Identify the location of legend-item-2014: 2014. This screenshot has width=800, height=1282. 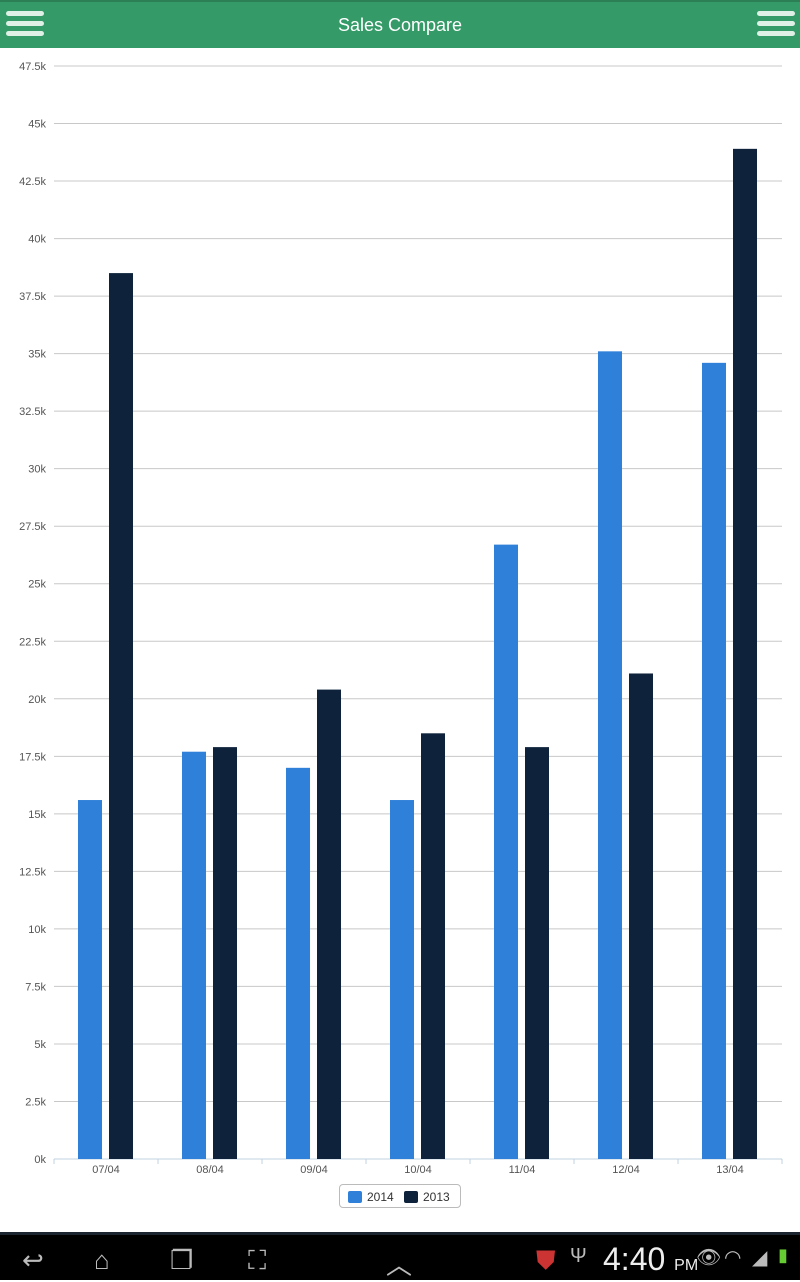
(371, 1197).